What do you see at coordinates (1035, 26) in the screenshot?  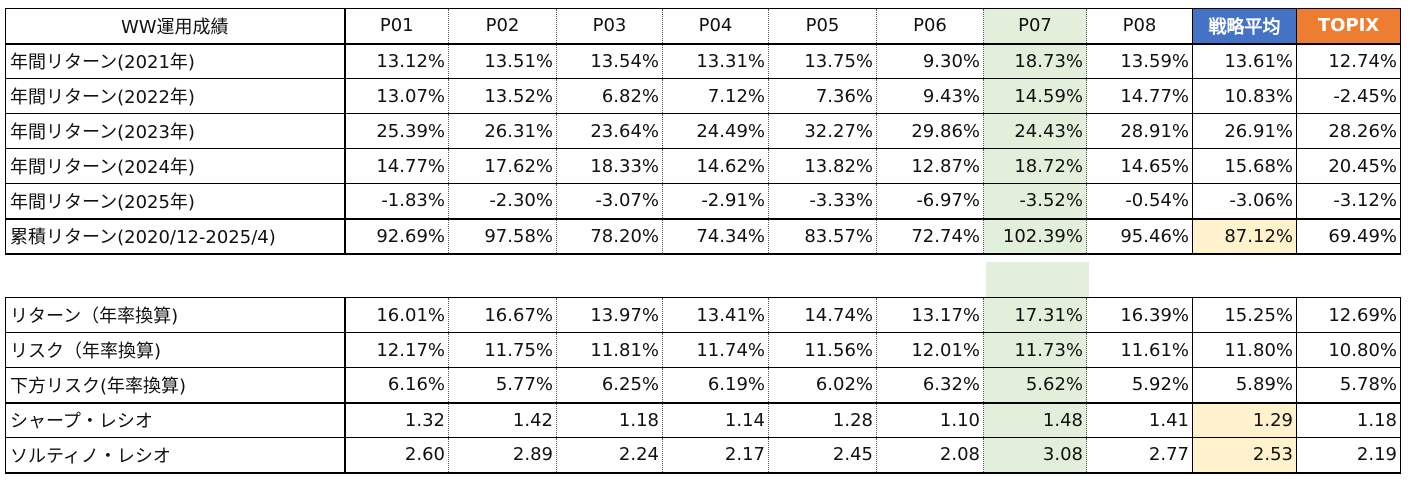 I see `column-header-p07: P07` at bounding box center [1035, 26].